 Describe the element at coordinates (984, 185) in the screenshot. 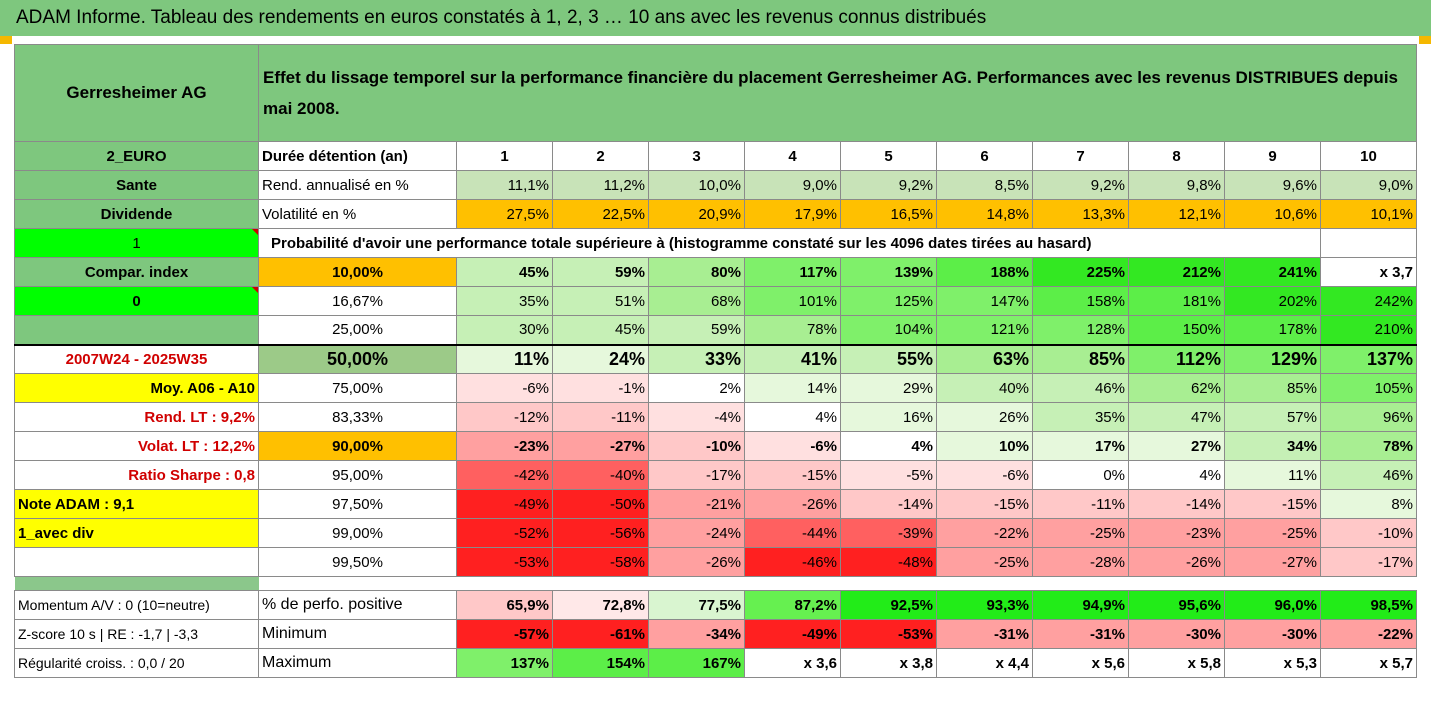

I see `annual-return-cell: 8,5%` at that location.